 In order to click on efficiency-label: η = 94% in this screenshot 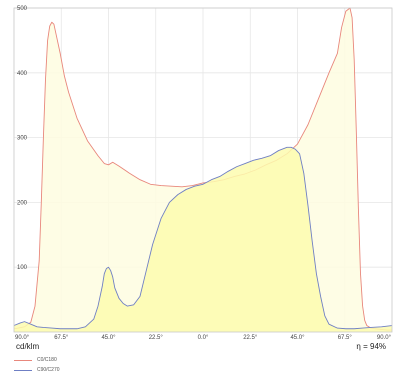, I will do `click(371, 346)`.